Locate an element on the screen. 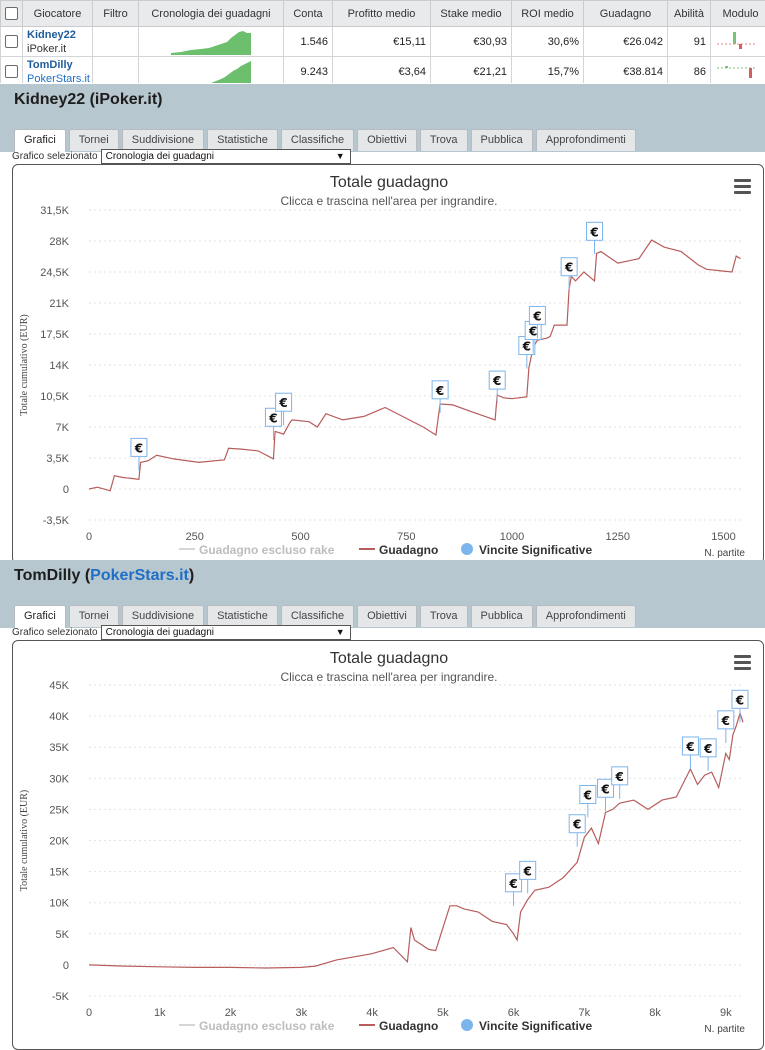 Image resolution: width=765 pixels, height=1050 pixels. y-tick-label: 10,5K is located at coordinates (54, 397).